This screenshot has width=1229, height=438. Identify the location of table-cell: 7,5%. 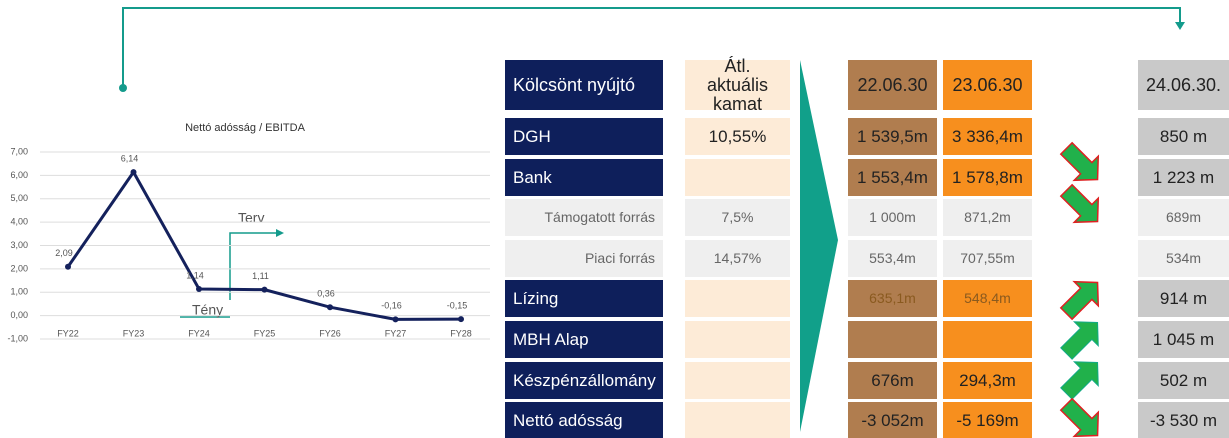
(737, 218).